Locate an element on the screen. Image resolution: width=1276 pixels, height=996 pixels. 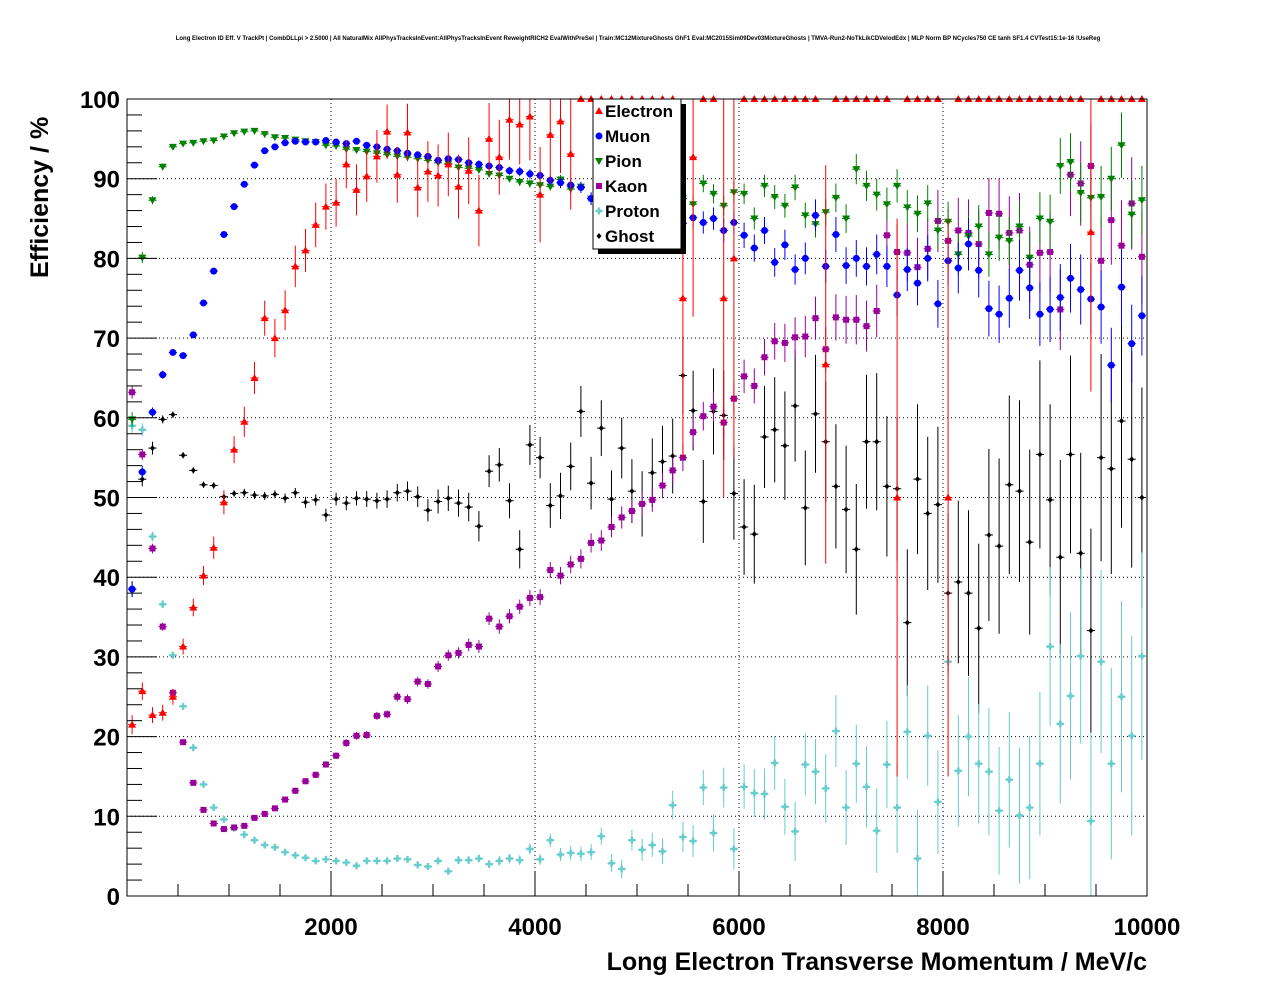
y-tick-label: 100 is located at coordinates (100, 100).